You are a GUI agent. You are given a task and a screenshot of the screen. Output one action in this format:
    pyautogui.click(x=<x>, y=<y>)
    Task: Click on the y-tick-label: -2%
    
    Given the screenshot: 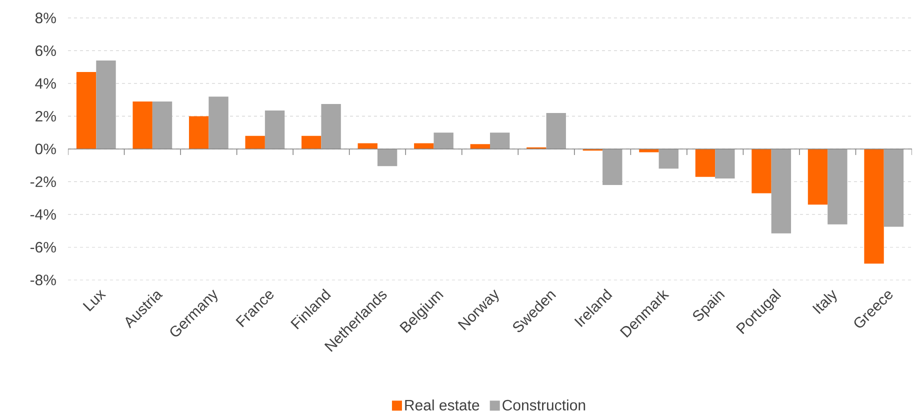 What is the action you would take?
    pyautogui.click(x=43, y=182)
    